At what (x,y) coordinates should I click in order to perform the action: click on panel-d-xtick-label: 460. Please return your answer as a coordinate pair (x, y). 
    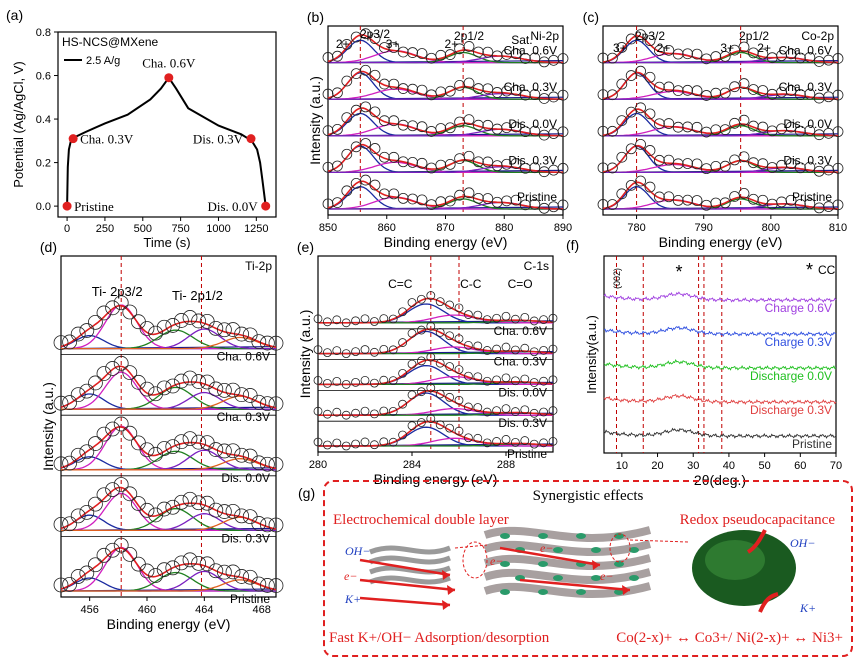
    Looking at the image, I should click on (147, 610).